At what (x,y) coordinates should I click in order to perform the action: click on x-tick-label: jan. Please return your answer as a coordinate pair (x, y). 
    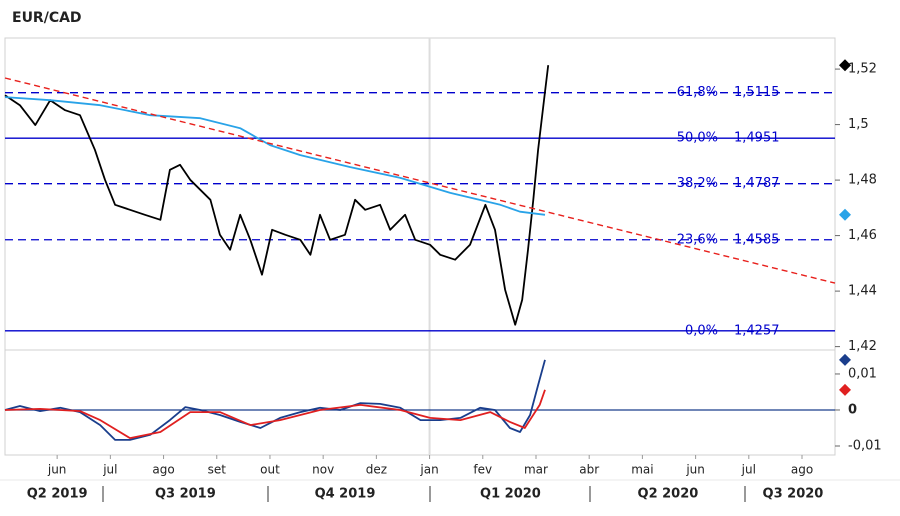
    Looking at the image, I should click on (428, 470).